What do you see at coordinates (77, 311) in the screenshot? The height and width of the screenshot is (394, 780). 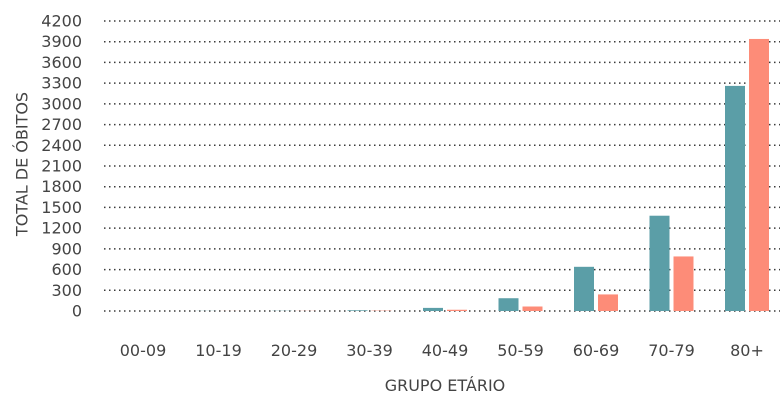 I see `y-tick-label: 0` at bounding box center [77, 311].